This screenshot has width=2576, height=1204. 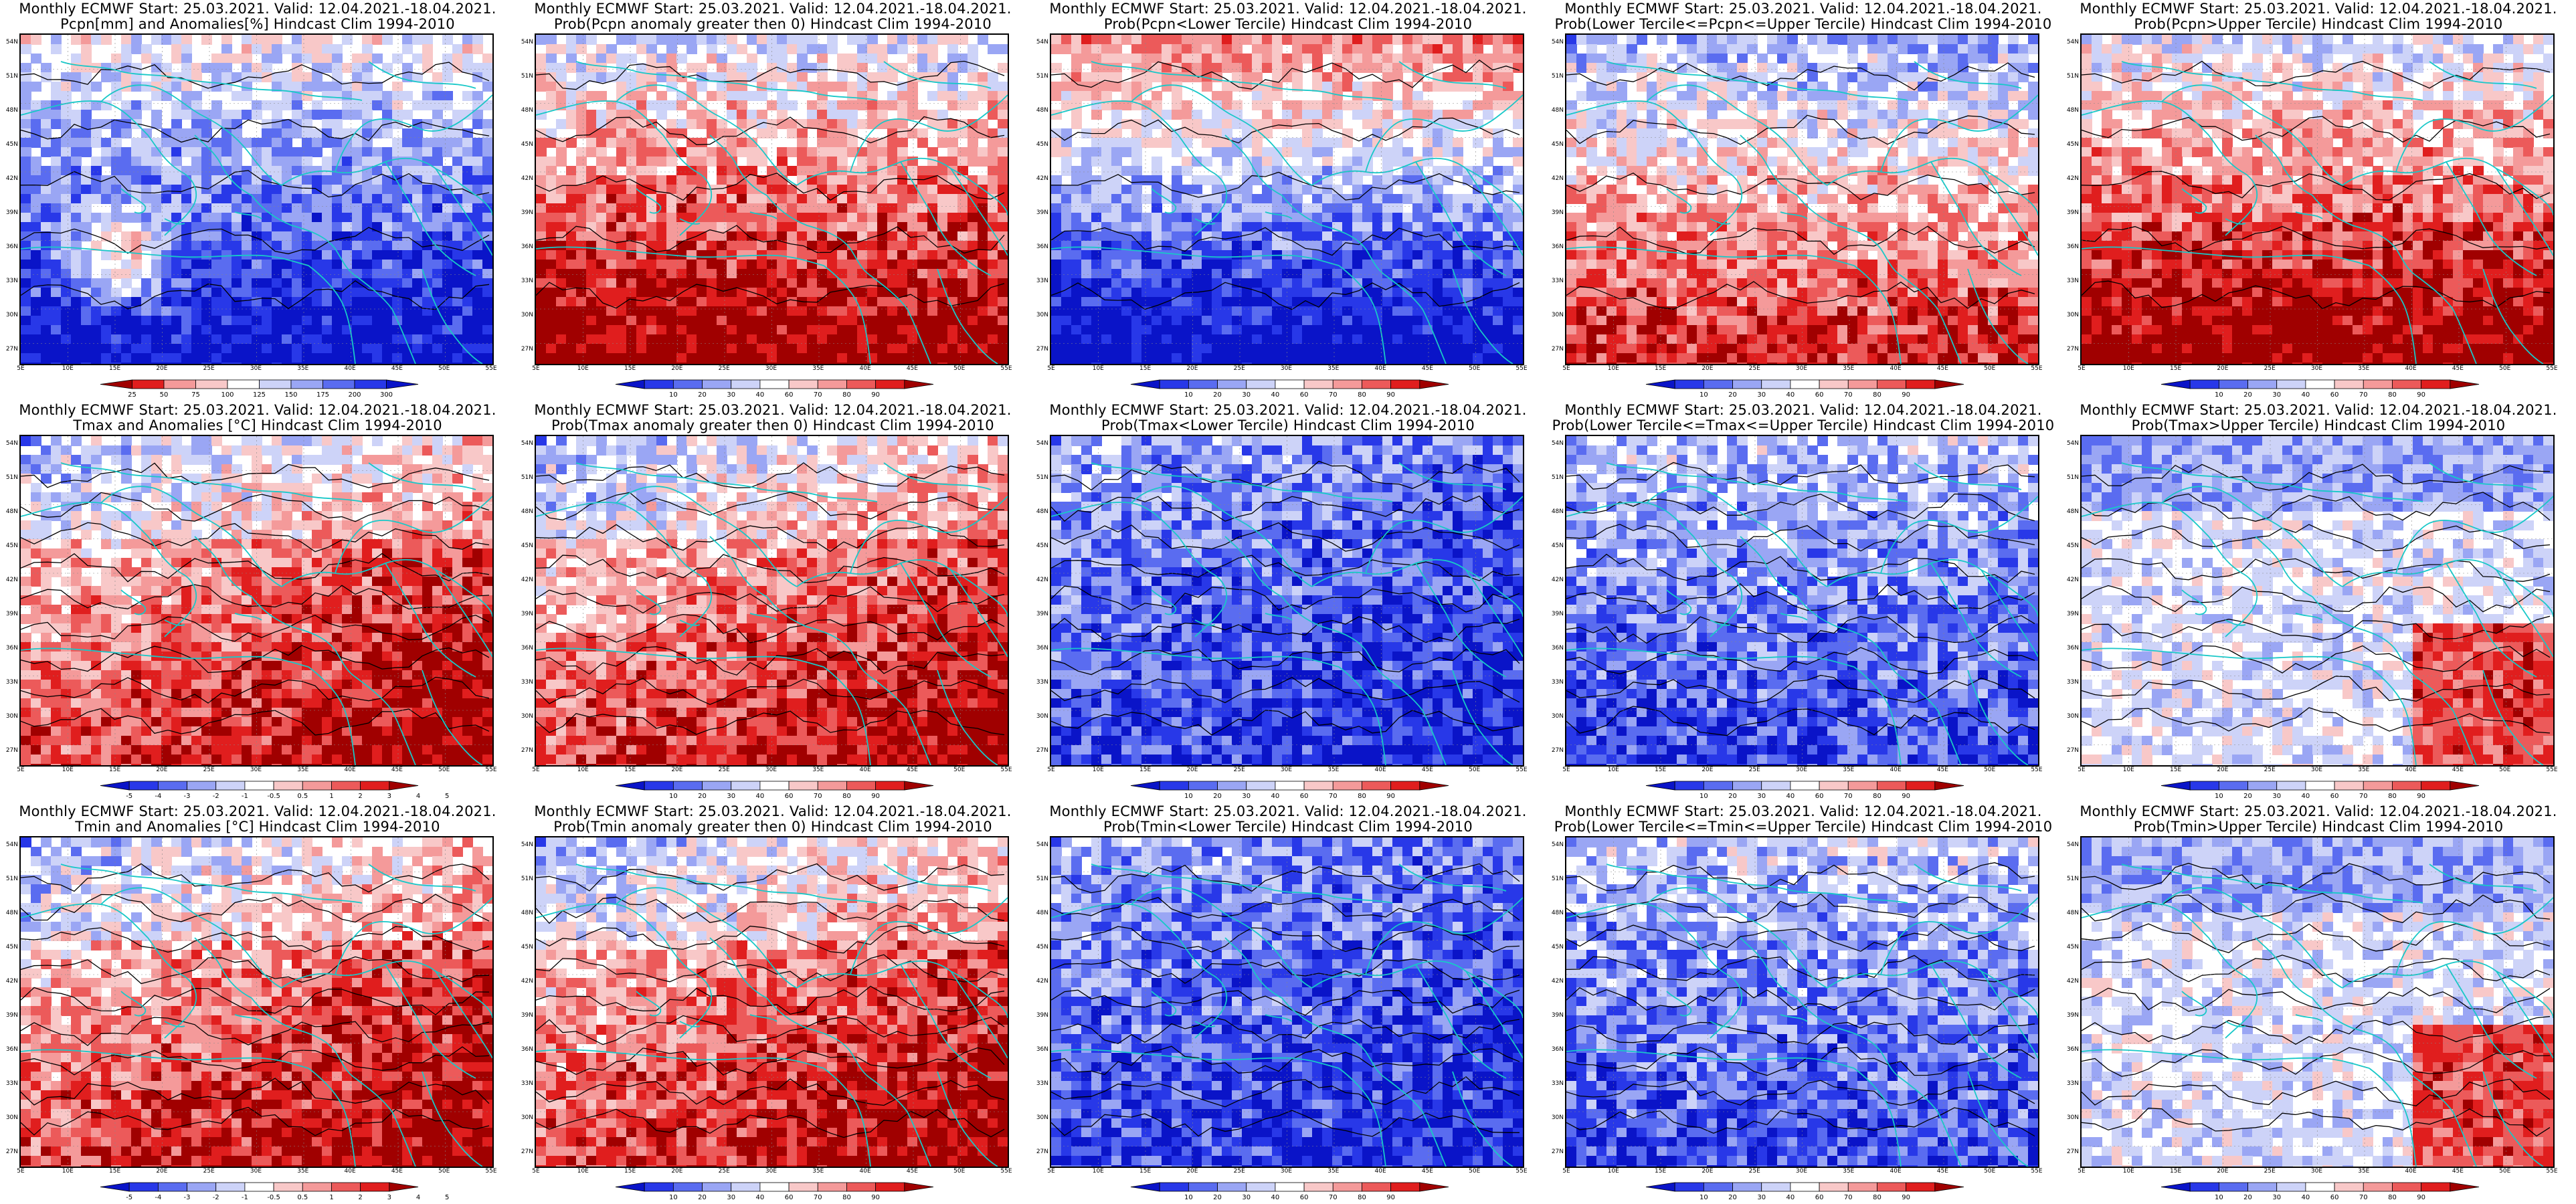 What do you see at coordinates (290, 395) in the screenshot?
I see `colorbar-tick-label: 150` at bounding box center [290, 395].